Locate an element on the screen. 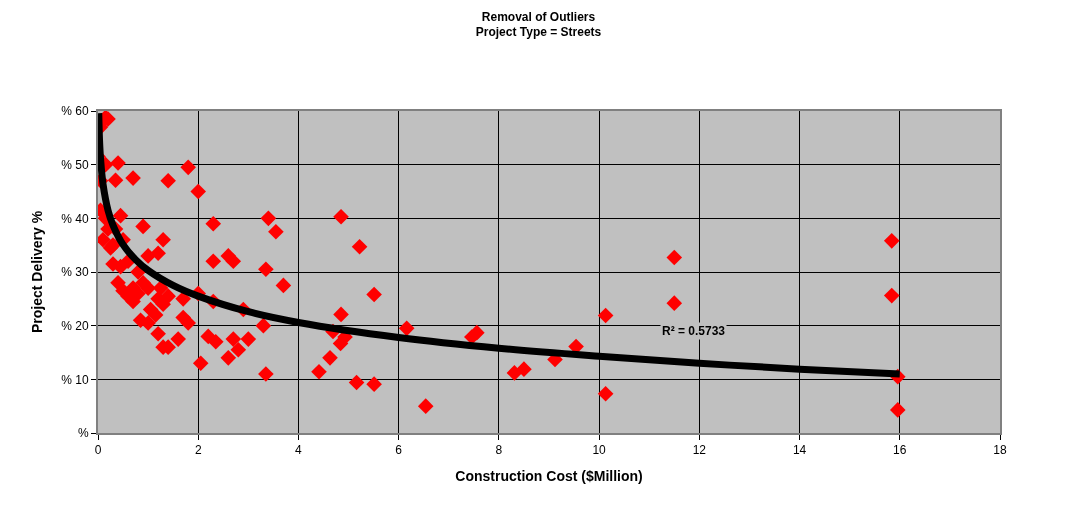 This screenshot has height=521, width=1077. y-tick-label: % 10 is located at coordinates (75, 379).